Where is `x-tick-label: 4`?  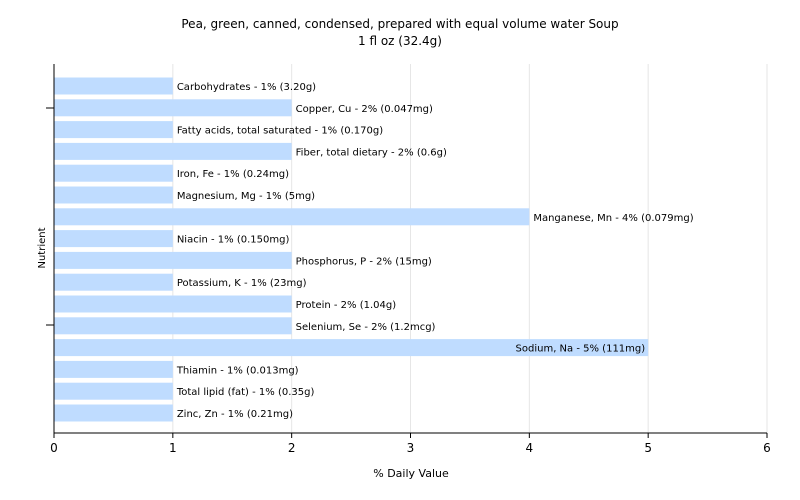
x-tick-label: 4 is located at coordinates (530, 448).